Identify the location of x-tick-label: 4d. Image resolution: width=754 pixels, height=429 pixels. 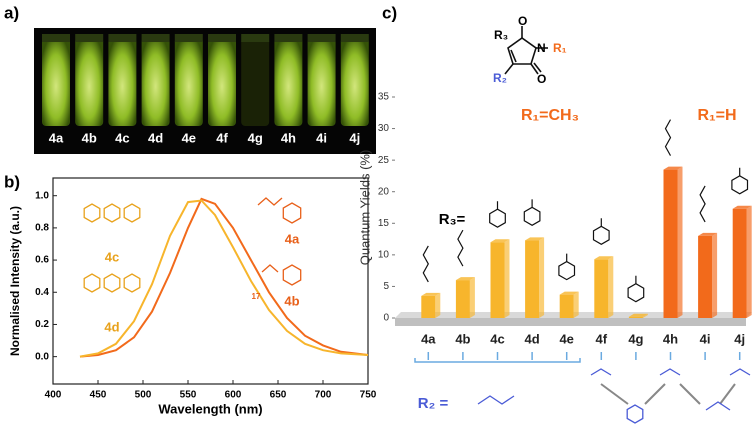
(532, 338).